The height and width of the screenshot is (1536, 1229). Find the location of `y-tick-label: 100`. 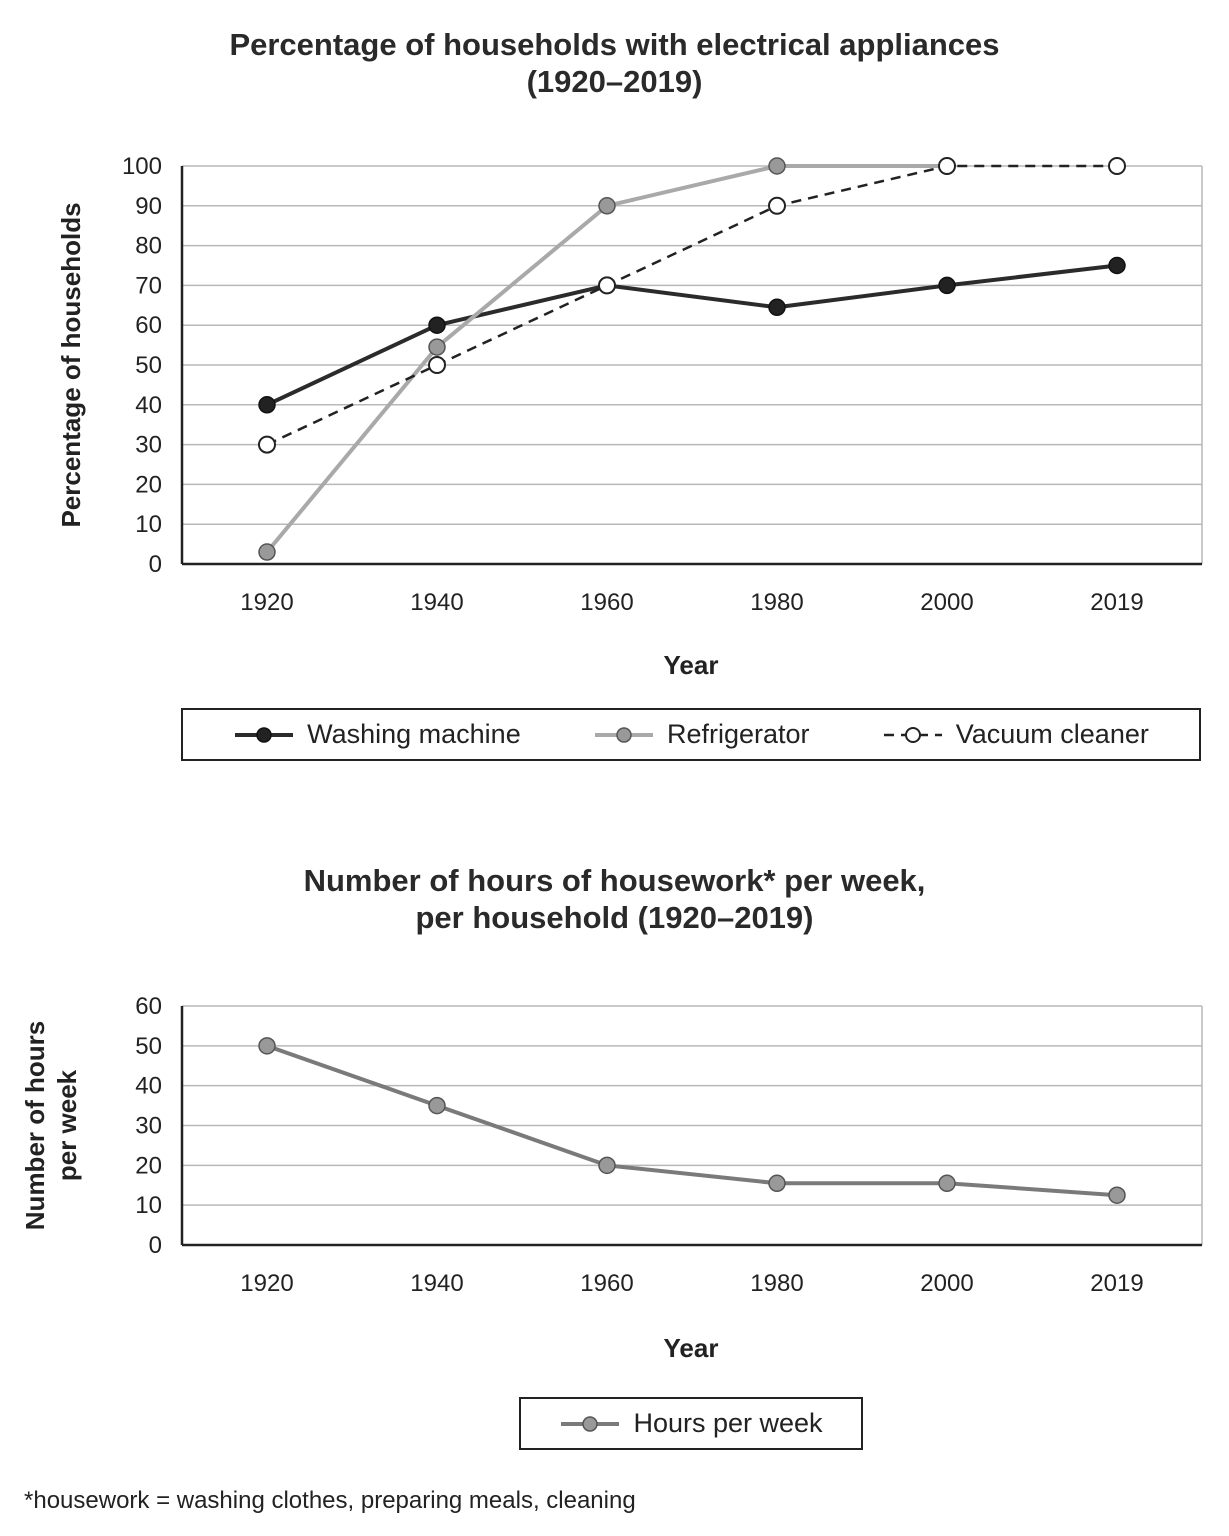

y-tick-label: 100 is located at coordinates (142, 166).